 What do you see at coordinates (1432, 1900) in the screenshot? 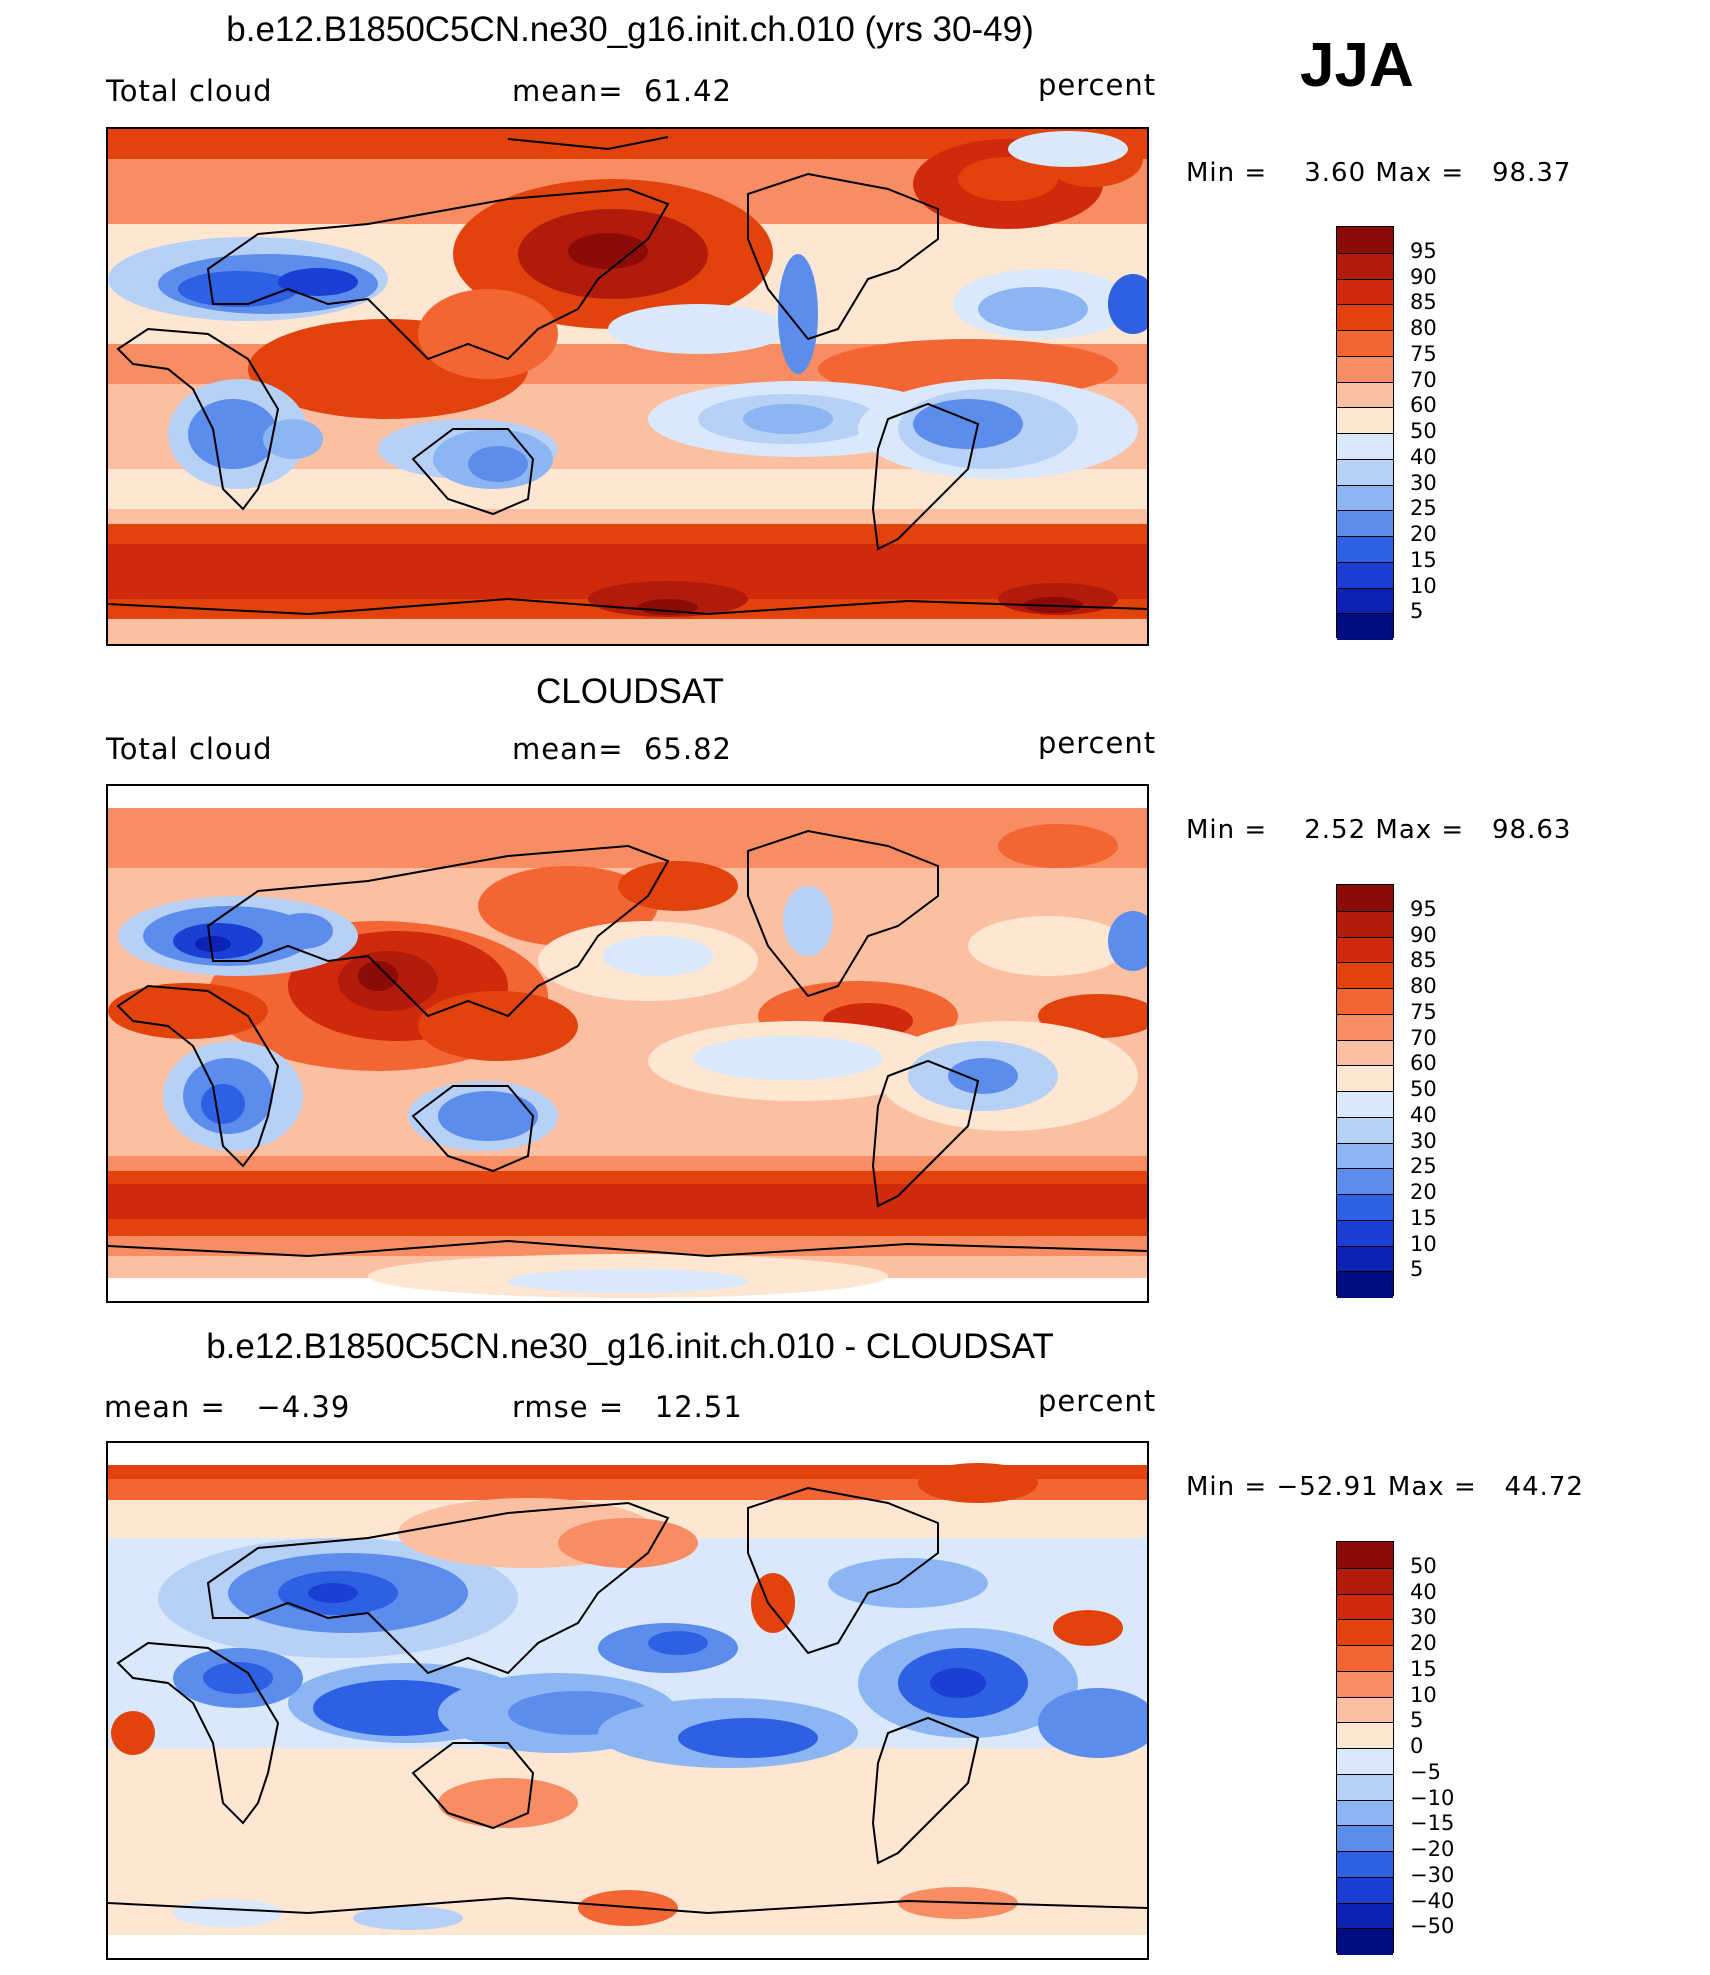
I see `colorbar-tick-label: −40` at bounding box center [1432, 1900].